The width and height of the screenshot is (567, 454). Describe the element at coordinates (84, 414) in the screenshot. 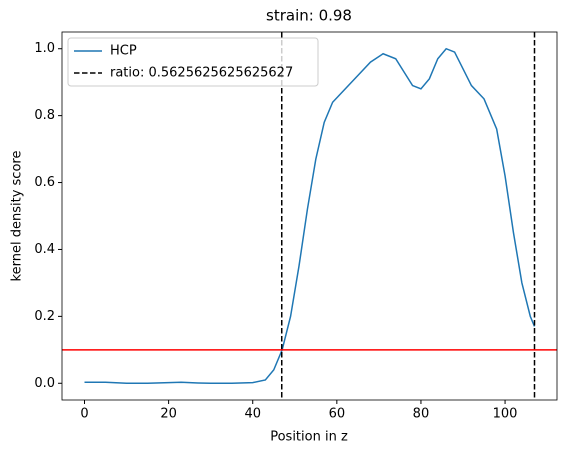

I see `x-tick-label: 0` at that location.